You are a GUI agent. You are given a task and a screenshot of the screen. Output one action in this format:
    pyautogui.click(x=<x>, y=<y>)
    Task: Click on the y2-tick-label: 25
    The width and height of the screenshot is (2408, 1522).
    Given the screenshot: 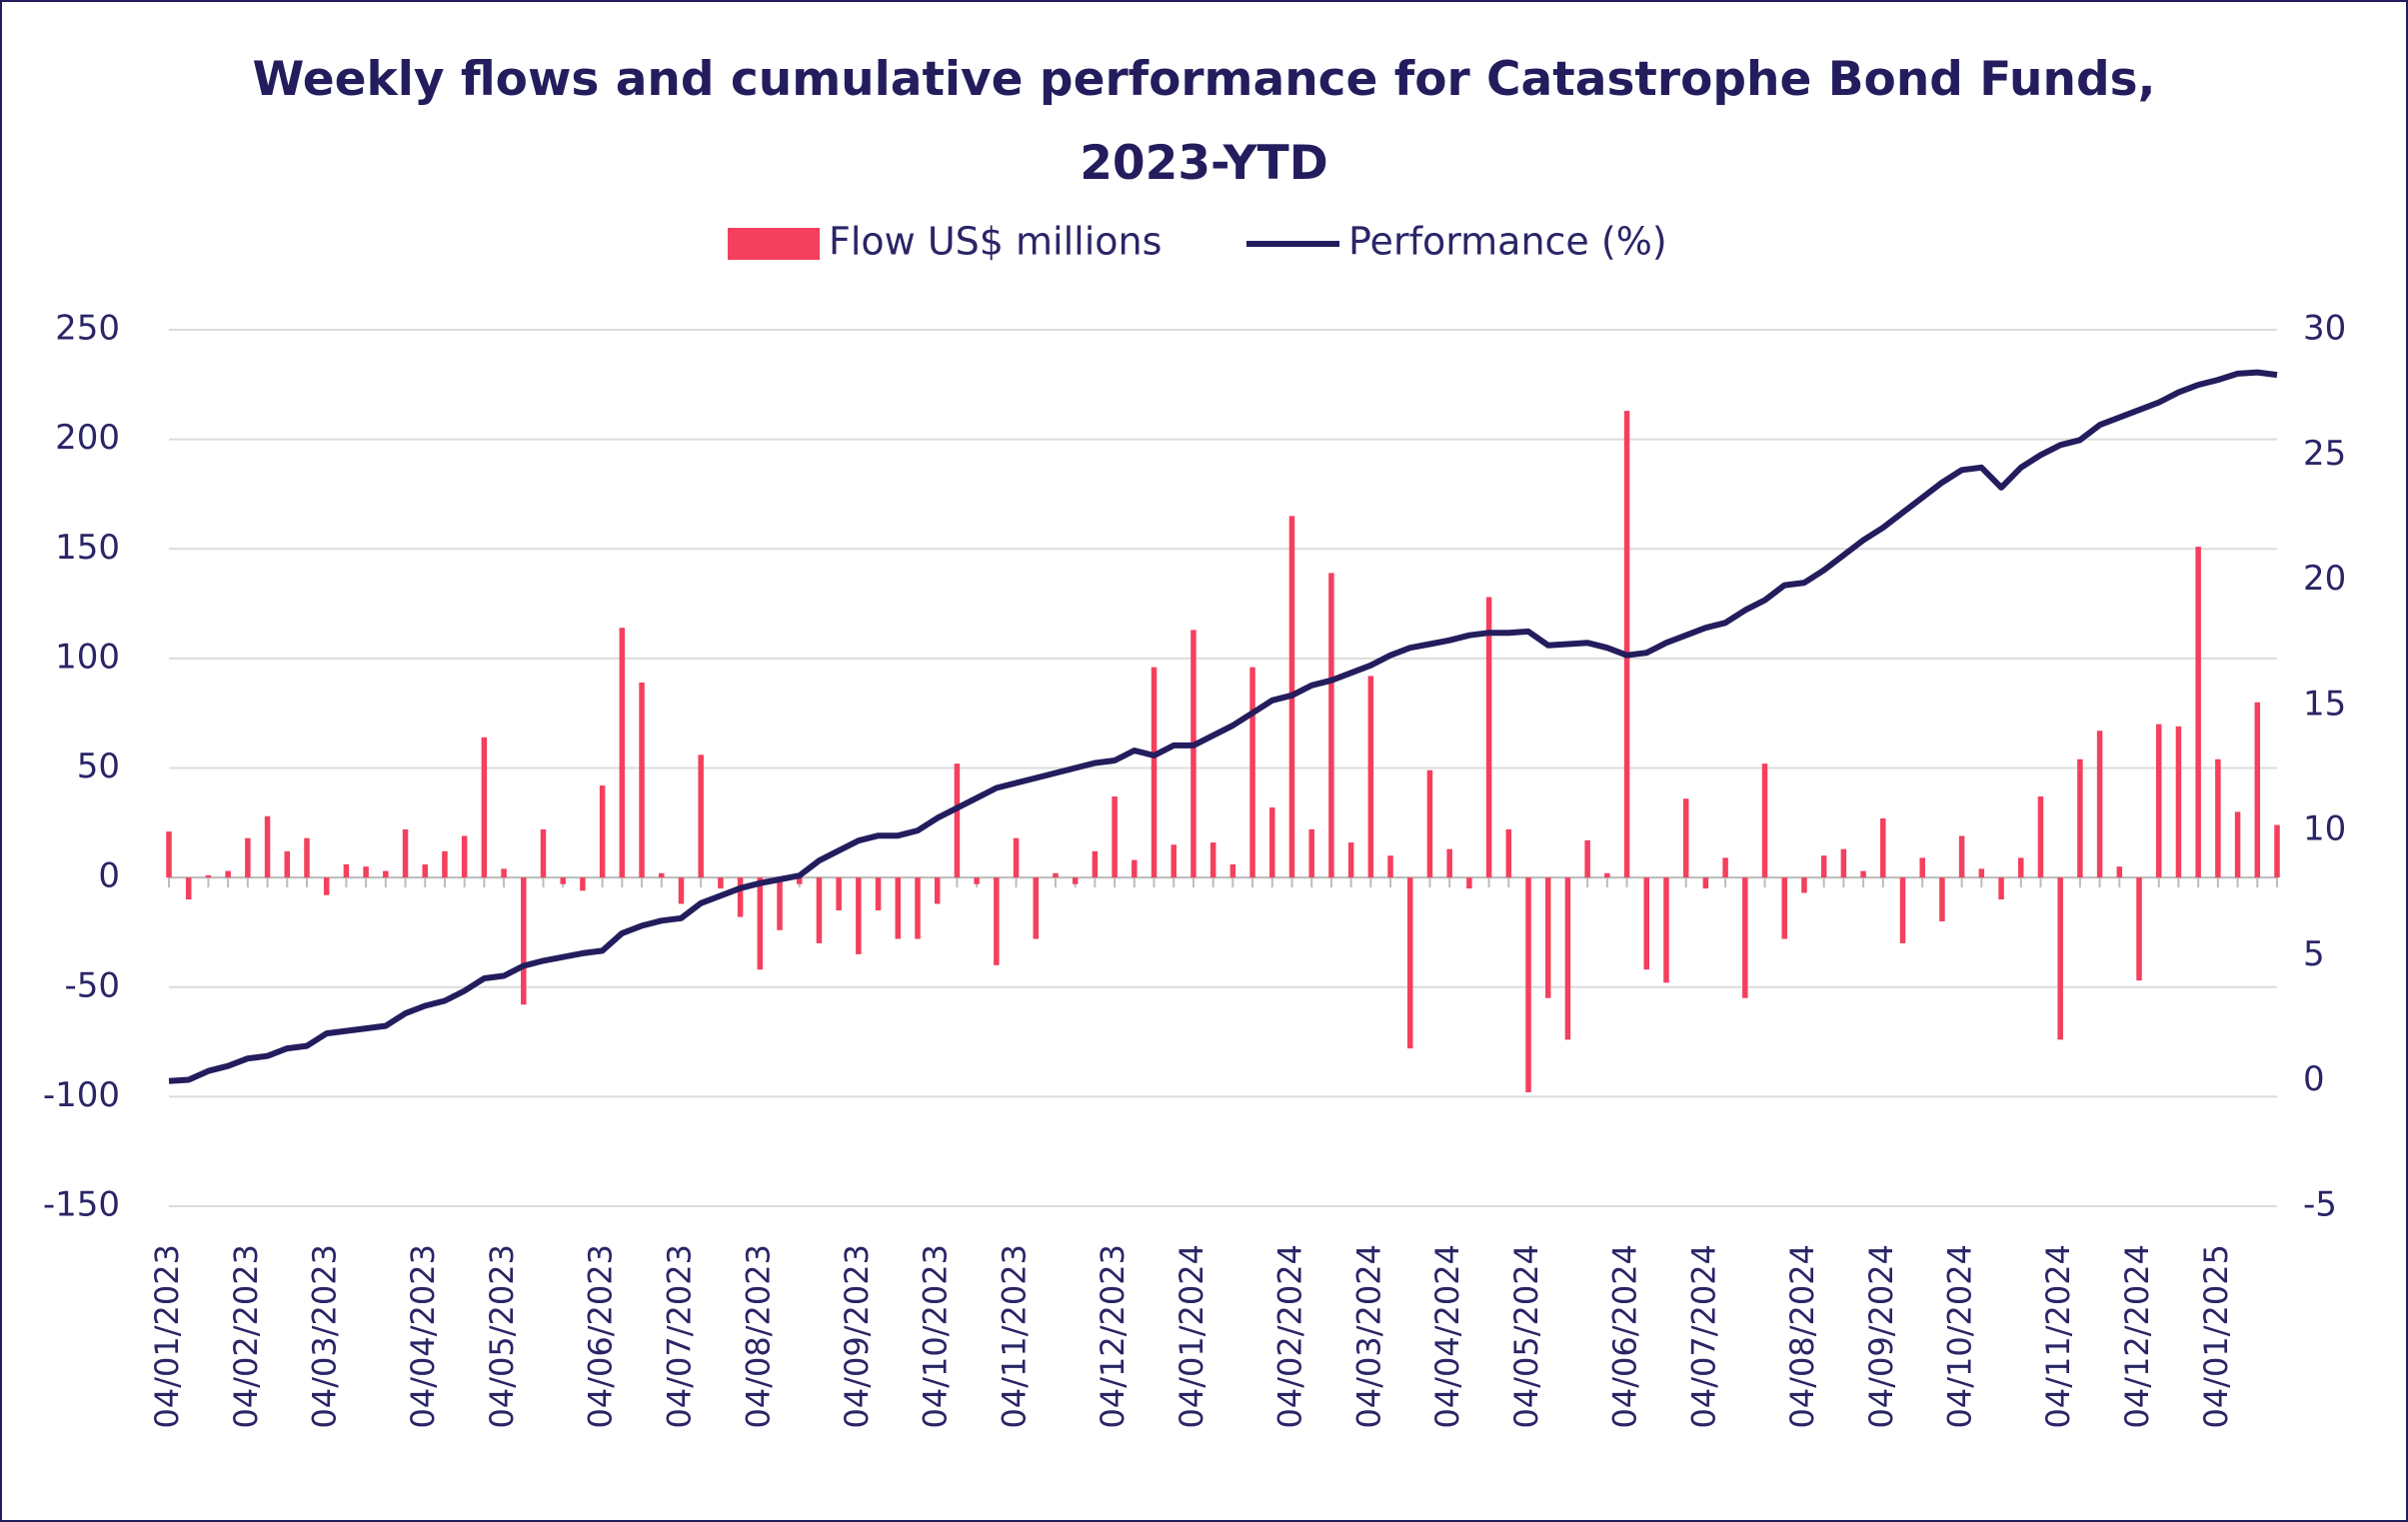 What is the action you would take?
    pyautogui.click(x=2324, y=454)
    